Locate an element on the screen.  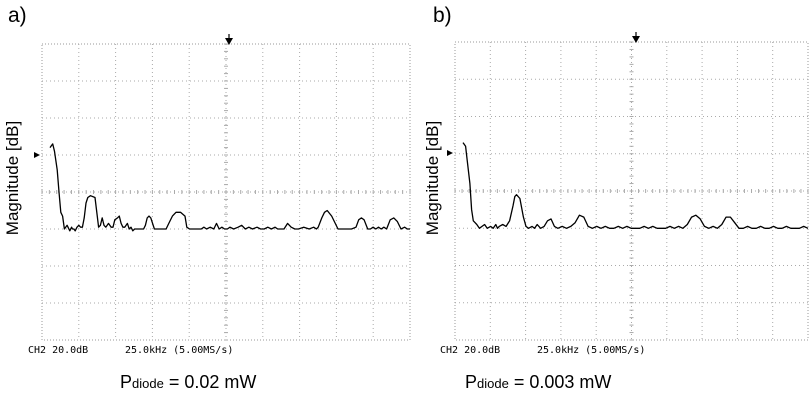
caption-b-sub: diode is located at coordinates (493, 383).